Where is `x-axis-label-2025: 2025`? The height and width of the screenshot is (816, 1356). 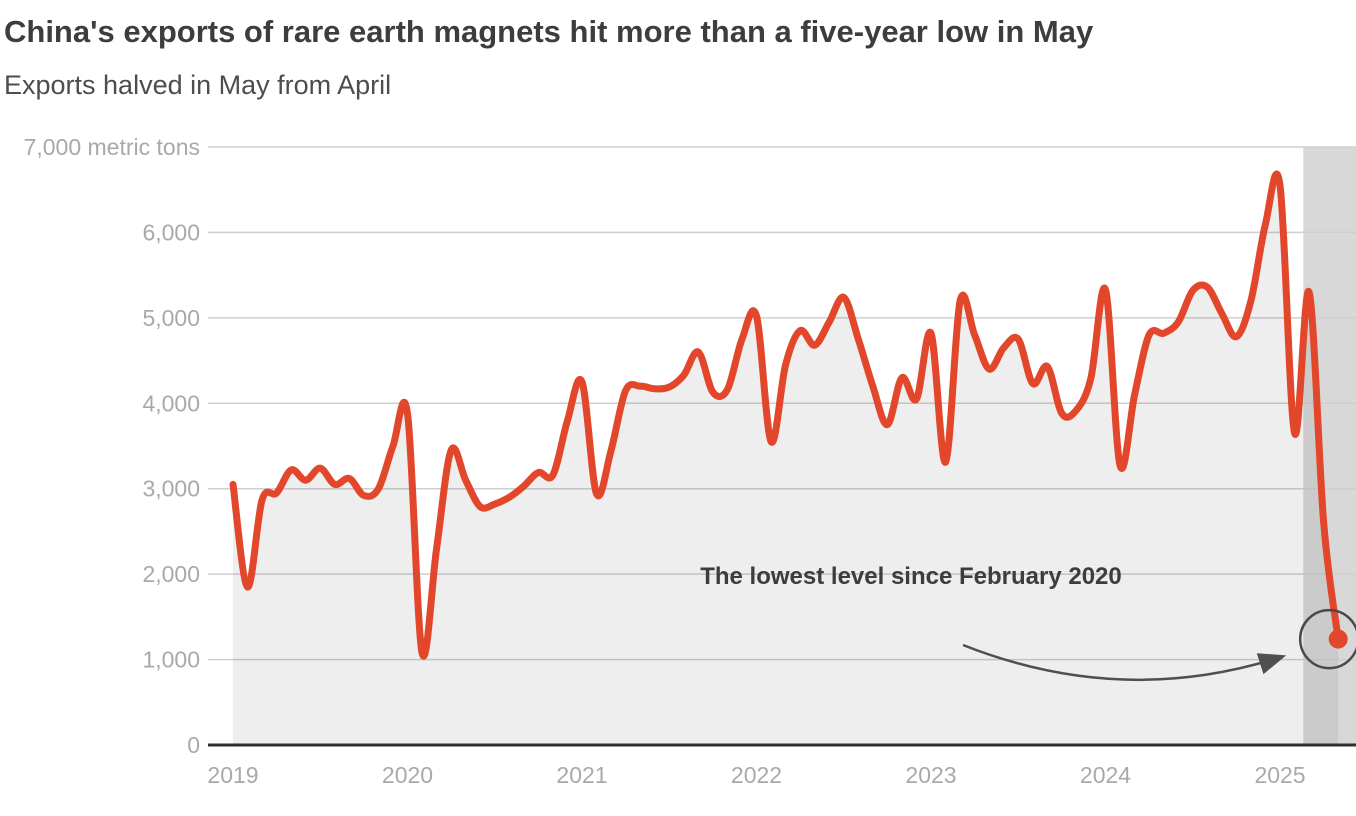
x-axis-label-2025: 2025 is located at coordinates (1279, 775).